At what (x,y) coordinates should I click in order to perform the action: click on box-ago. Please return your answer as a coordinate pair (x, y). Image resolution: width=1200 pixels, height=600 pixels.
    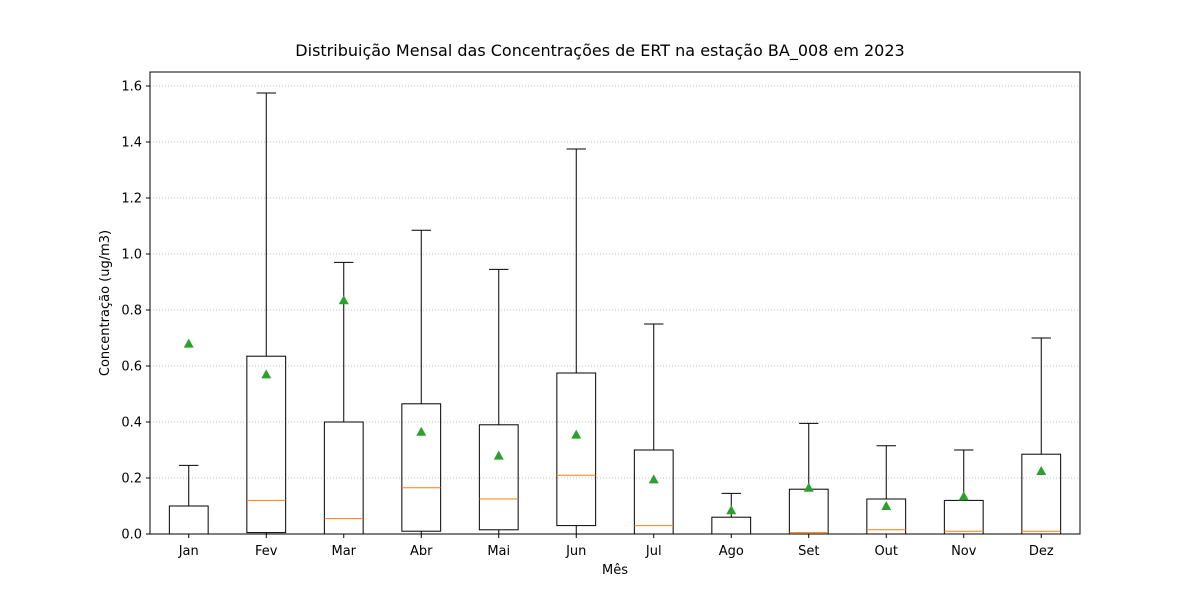
    Looking at the image, I should click on (731, 513).